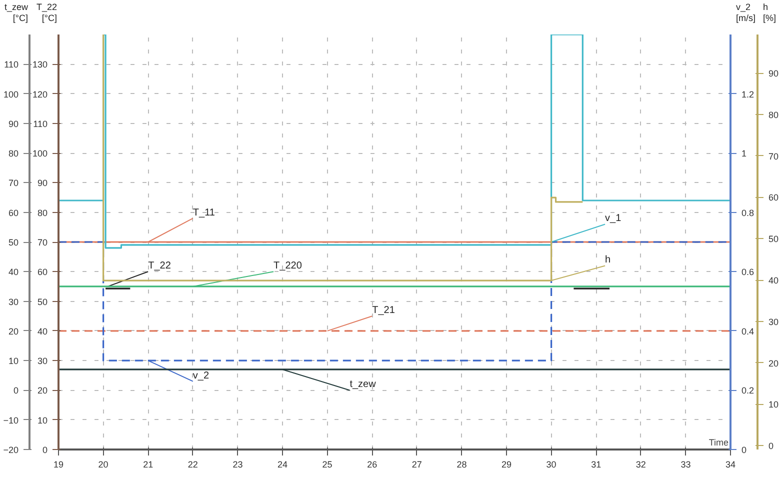 The width and height of the screenshot is (781, 481). Describe the element at coordinates (773, 281) in the screenshot. I see `text: 40` at that location.